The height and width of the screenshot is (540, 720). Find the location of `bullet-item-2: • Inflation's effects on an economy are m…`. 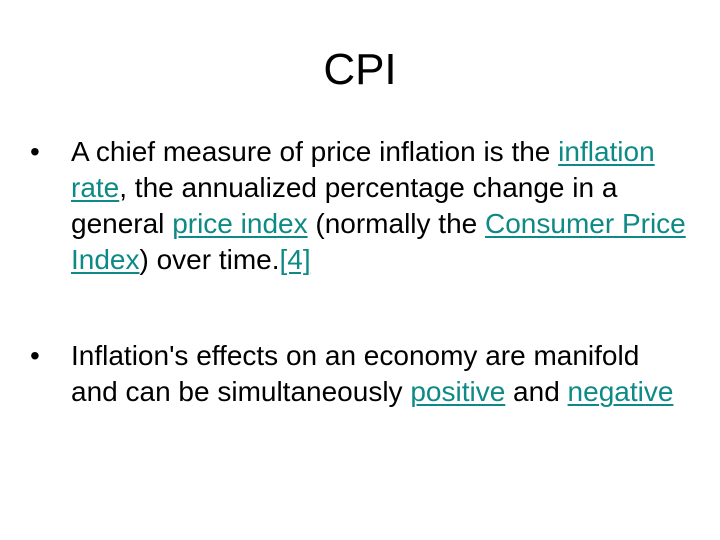

bullet-item-2: • Inflation's effects on an economy are m… is located at coordinates (360, 374).